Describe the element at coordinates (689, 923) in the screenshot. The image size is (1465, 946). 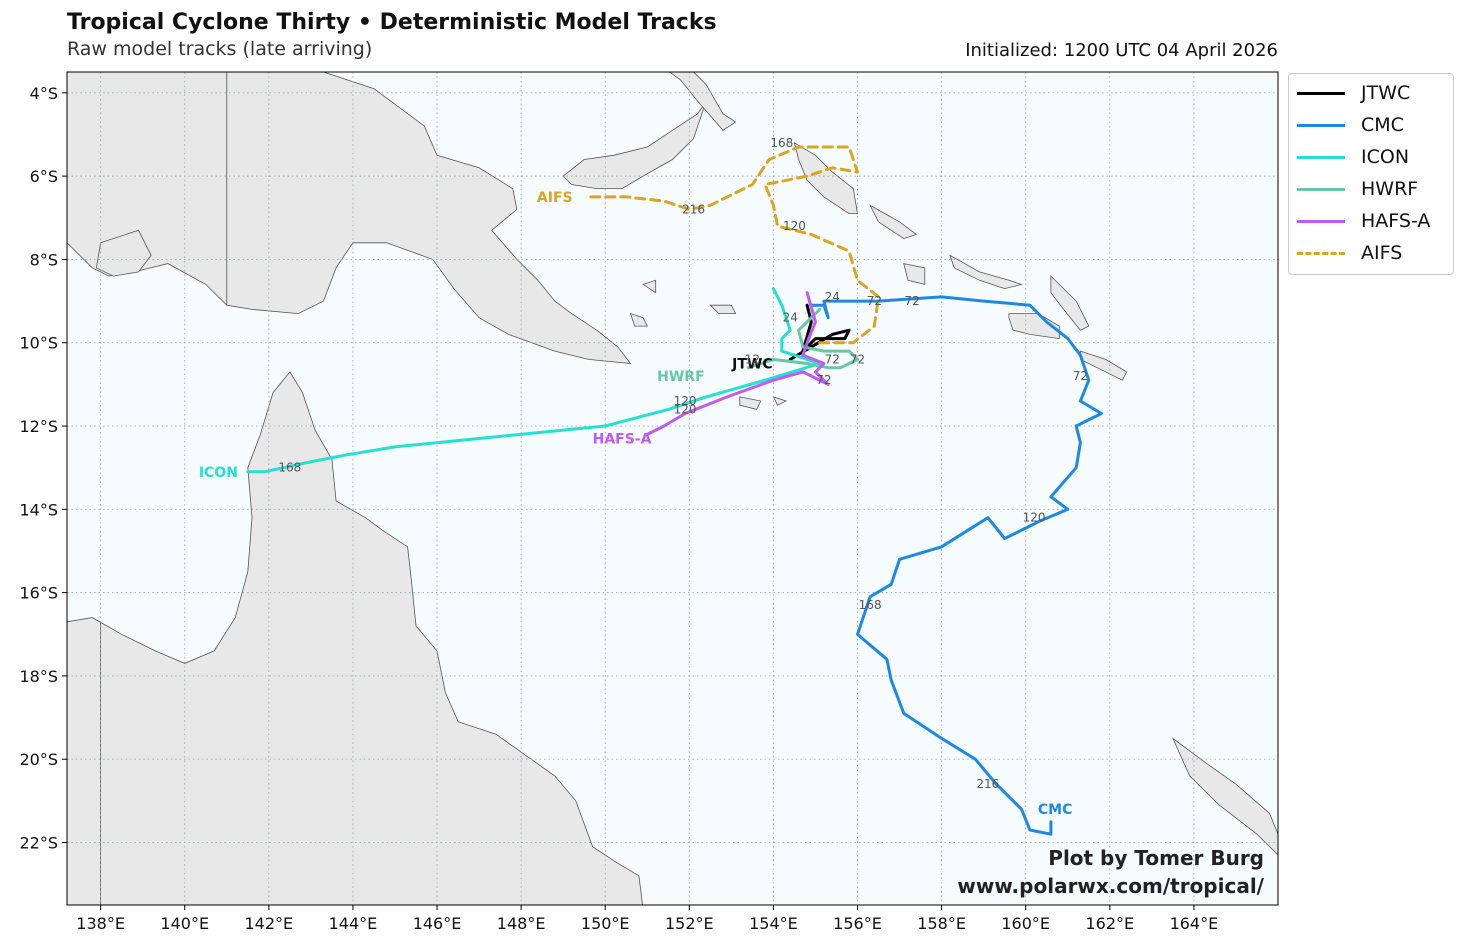
I see `lon-tick-label: 152°E` at that location.